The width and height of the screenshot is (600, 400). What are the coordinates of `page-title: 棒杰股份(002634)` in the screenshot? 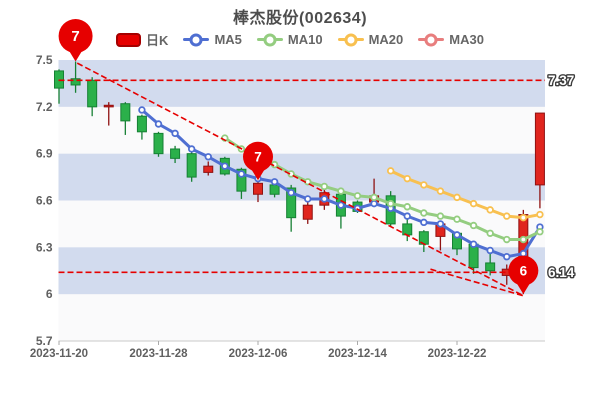 It's located at (300, 18).